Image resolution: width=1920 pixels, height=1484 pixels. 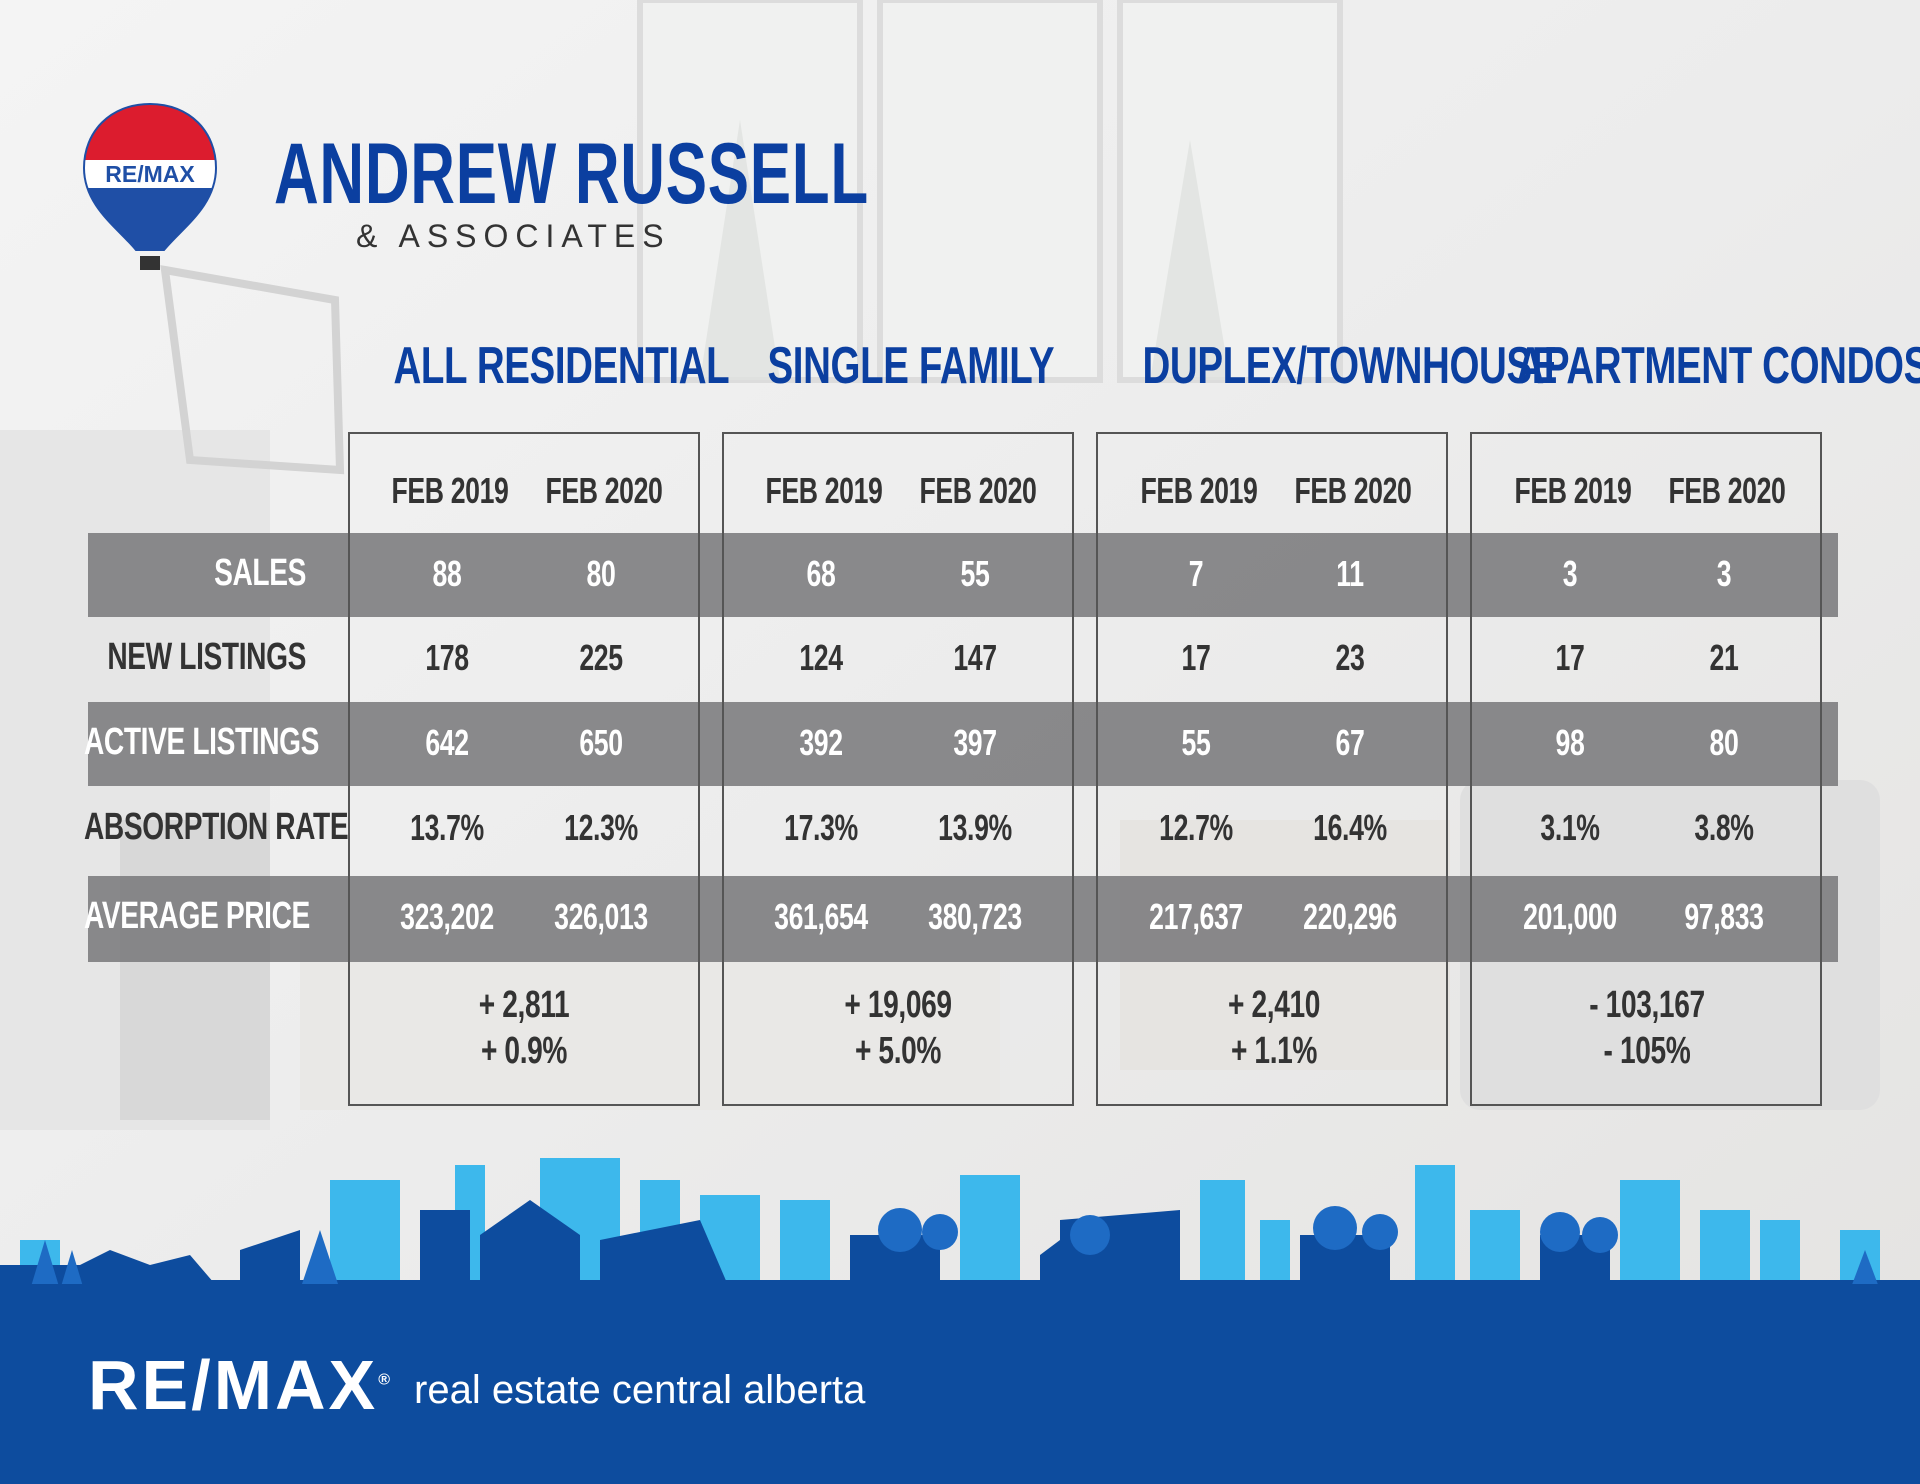 I want to click on cell-sales-2020: 11, so click(x=1350, y=573).